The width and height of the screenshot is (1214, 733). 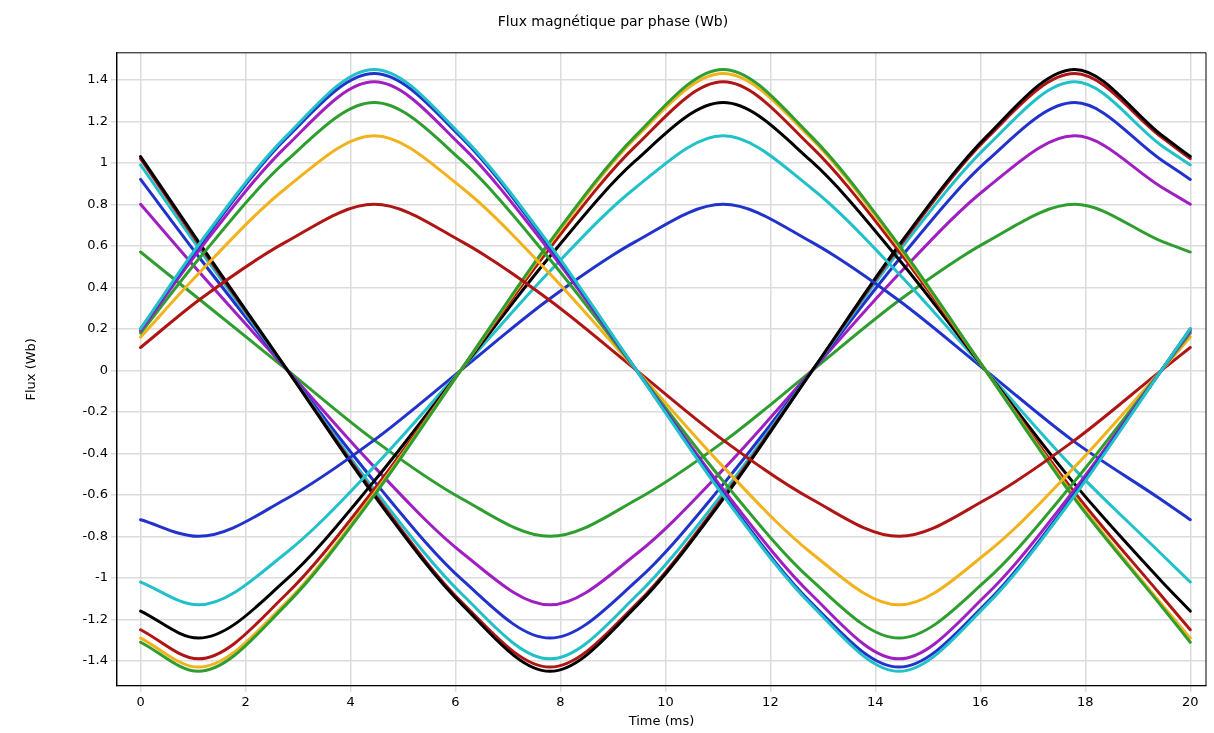 What do you see at coordinates (97, 286) in the screenshot?
I see `y-tick-label: 0.4` at bounding box center [97, 286].